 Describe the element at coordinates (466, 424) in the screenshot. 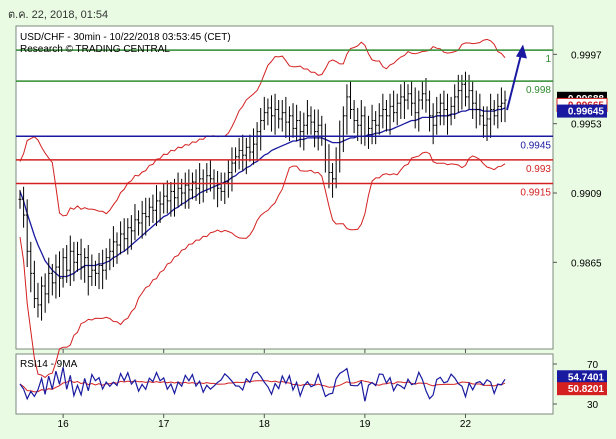

I see `x-tick-label: 22` at that location.